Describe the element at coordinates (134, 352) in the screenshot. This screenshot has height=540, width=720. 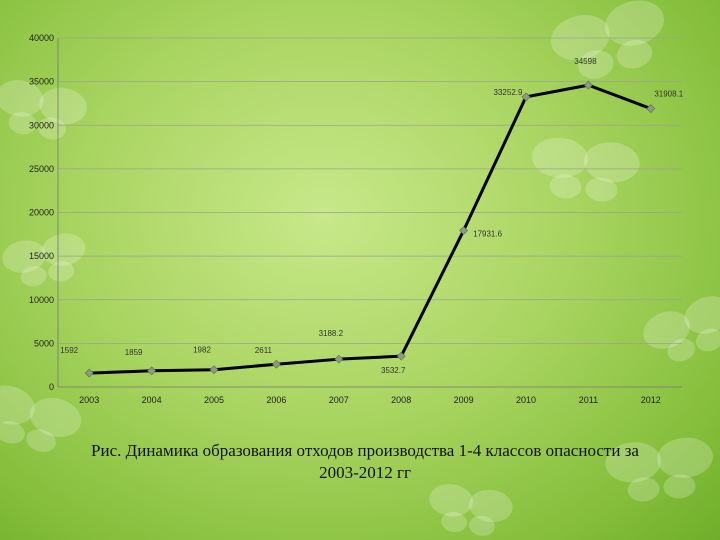
I see `data-label: 1859` at that location.